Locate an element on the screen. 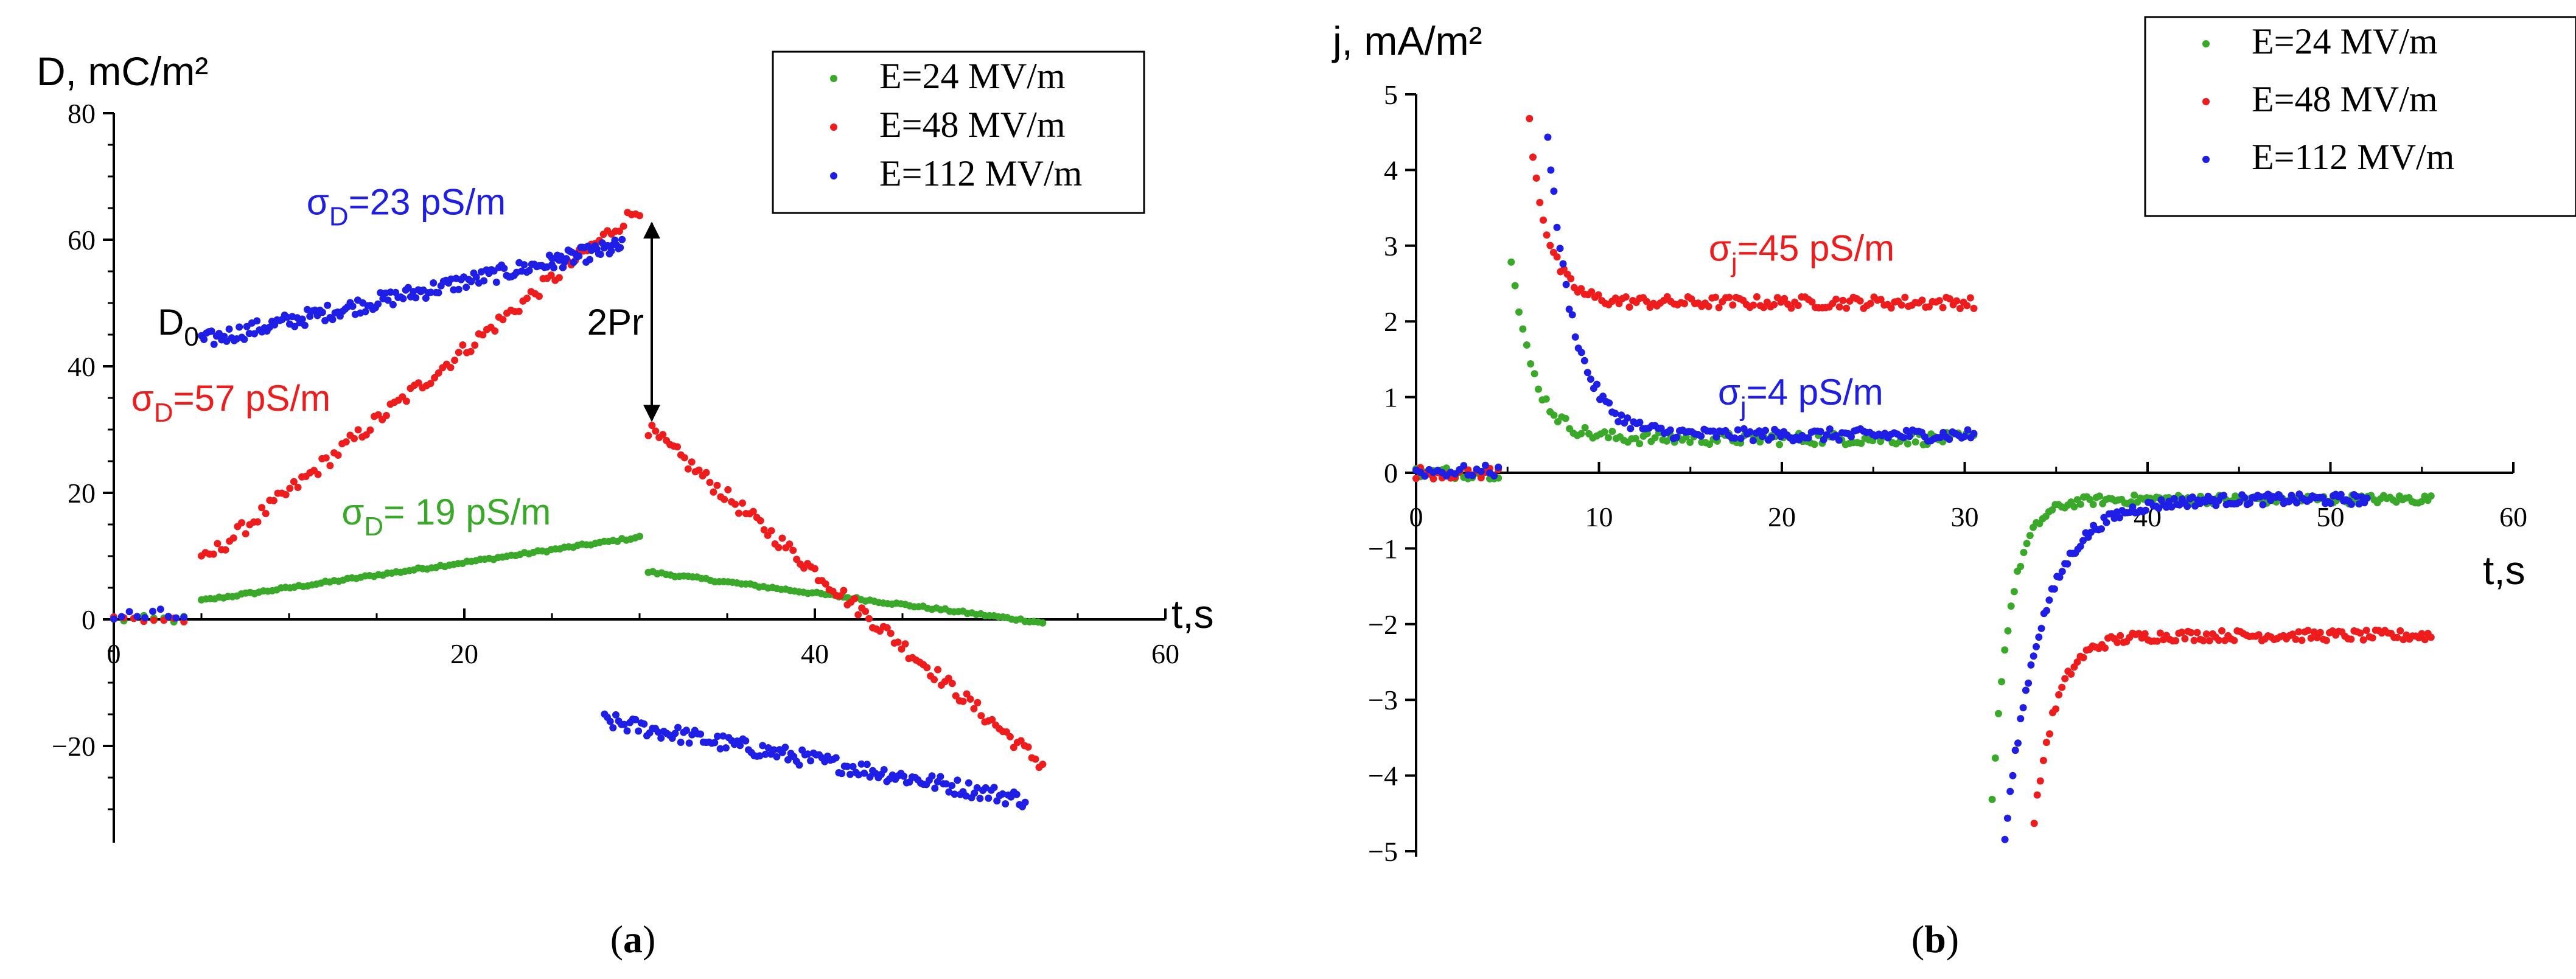 The width and height of the screenshot is (2576, 979). annotation-subscript: j is located at coordinates (1743, 407).